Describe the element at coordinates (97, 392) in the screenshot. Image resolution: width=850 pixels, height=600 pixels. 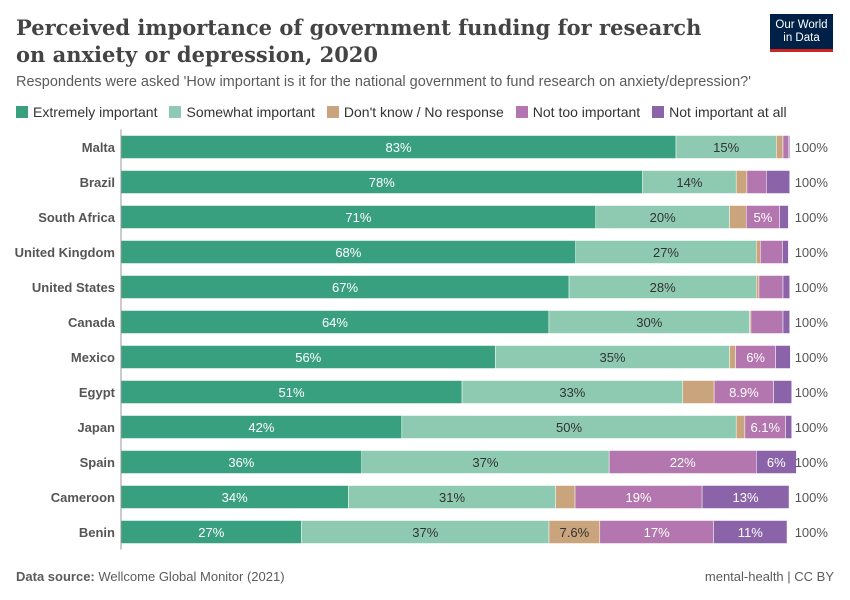
I see `category-label: Egypt` at that location.